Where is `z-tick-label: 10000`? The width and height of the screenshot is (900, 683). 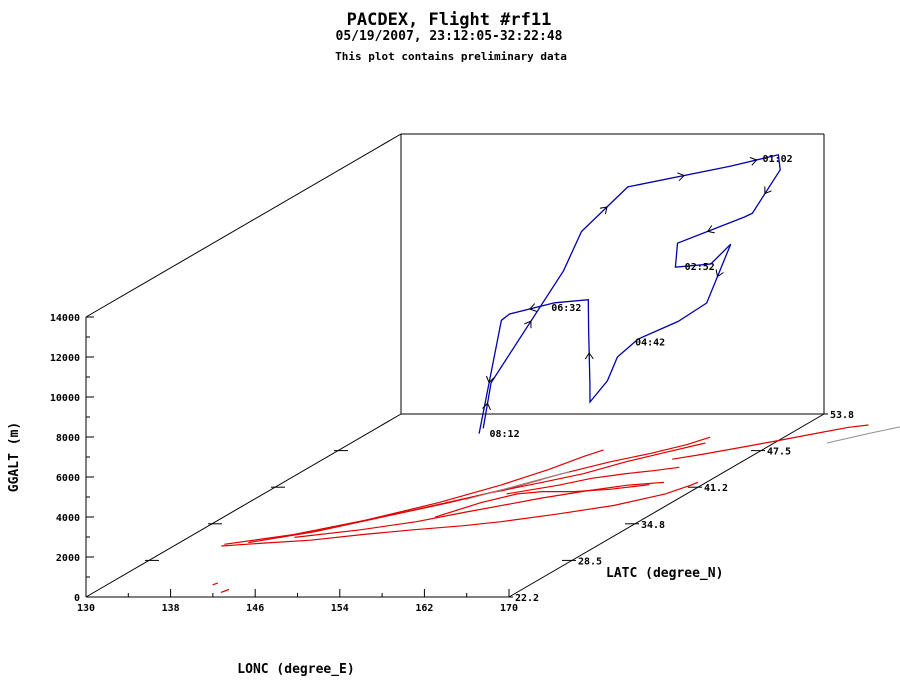 z-tick-label: 10000 is located at coordinates (65, 398).